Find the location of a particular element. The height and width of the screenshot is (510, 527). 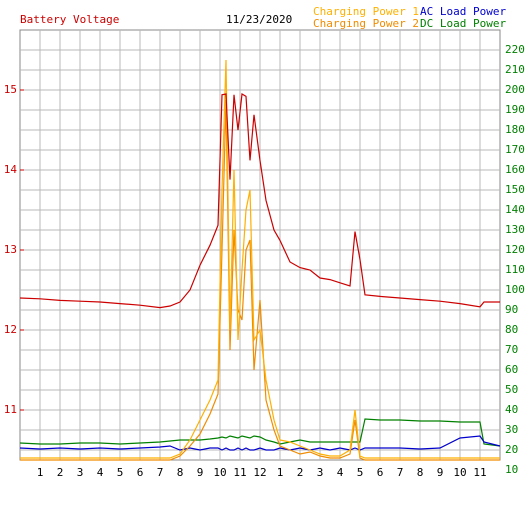

y2-tick-label: 140 is located at coordinates (515, 209).